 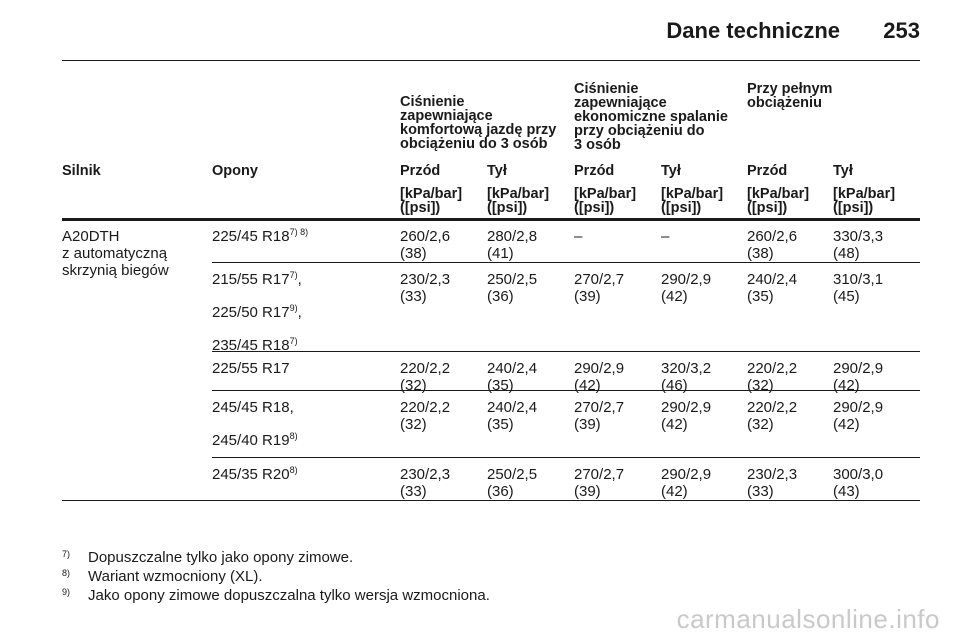 What do you see at coordinates (251, 368) in the screenshot?
I see `tyre-size: 225/55 R17` at bounding box center [251, 368].